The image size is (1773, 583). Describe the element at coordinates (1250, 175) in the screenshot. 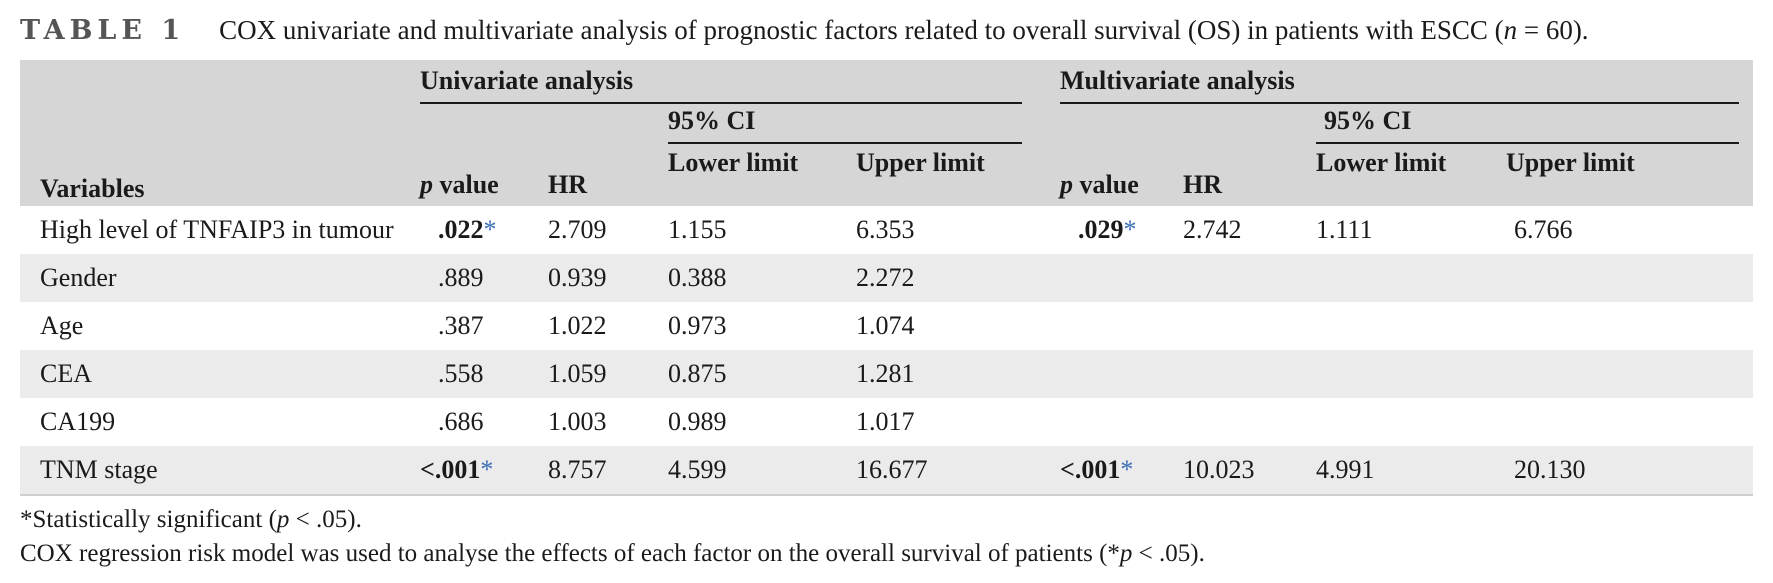

I see `header-m-hr: HR` at that location.